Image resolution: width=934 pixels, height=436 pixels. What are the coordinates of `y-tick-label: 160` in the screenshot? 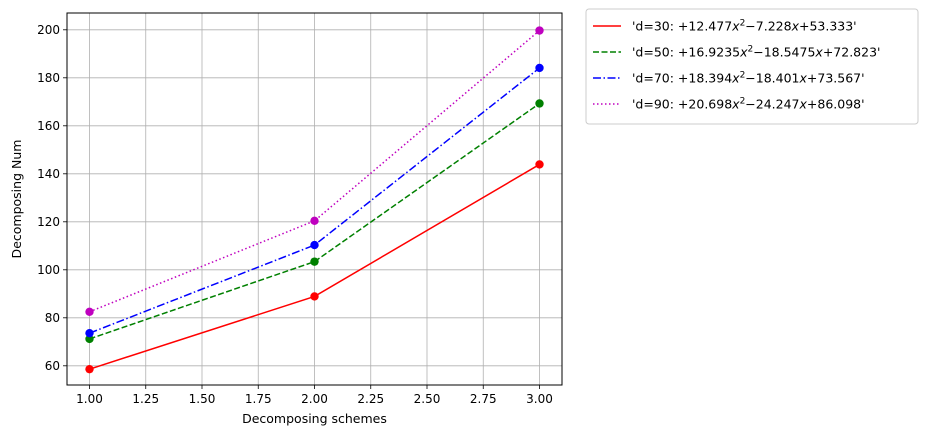 It's located at (48, 126).